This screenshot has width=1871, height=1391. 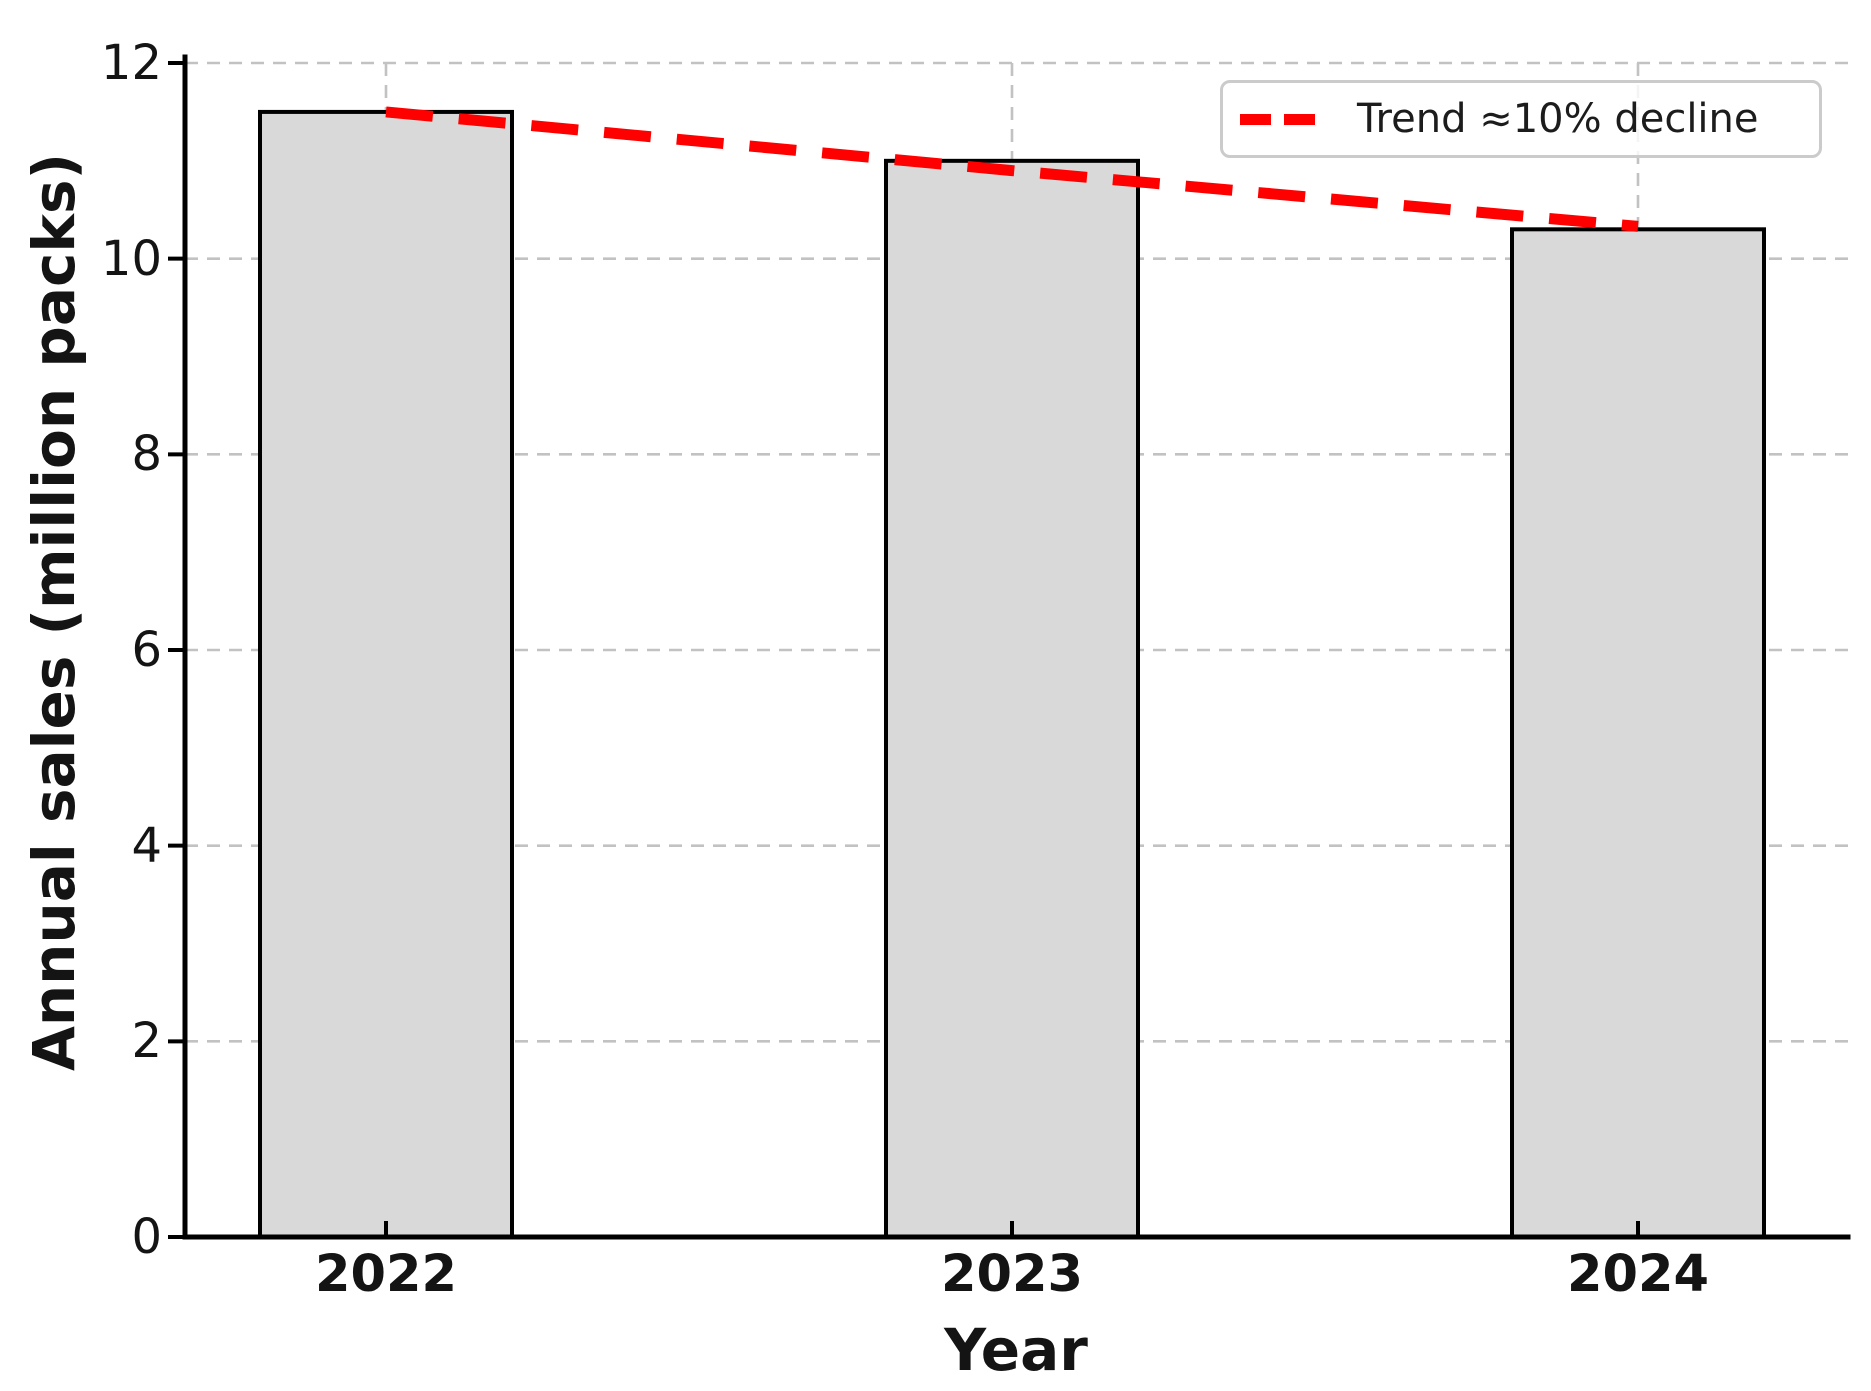 What do you see at coordinates (1638, 733) in the screenshot?
I see `bar-2024` at bounding box center [1638, 733].